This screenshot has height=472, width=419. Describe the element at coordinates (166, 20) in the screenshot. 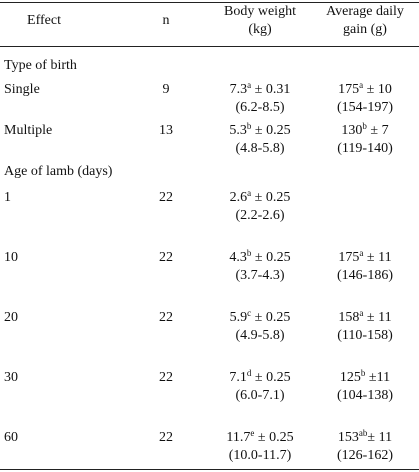

I see `header-cell: n` at that location.